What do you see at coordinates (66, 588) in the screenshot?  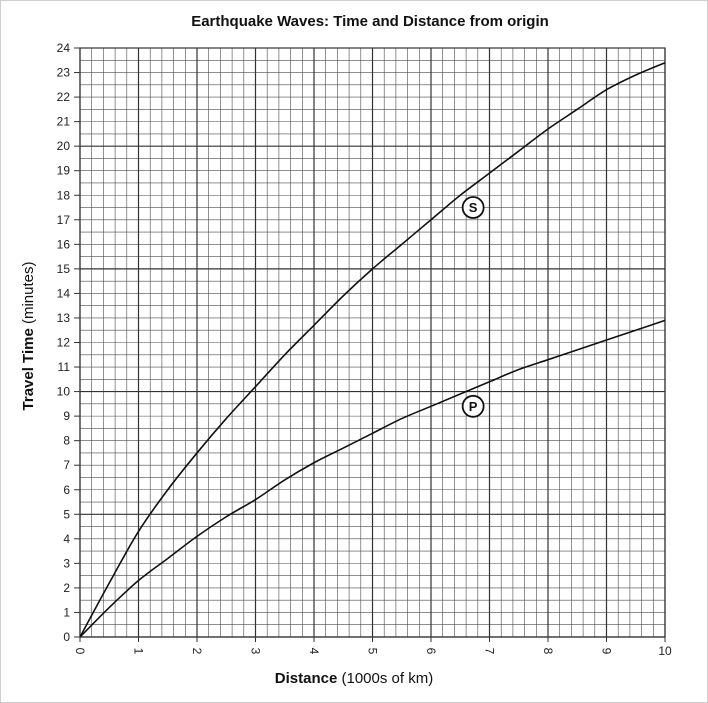 I see `y-tick-label: 2` at bounding box center [66, 588].